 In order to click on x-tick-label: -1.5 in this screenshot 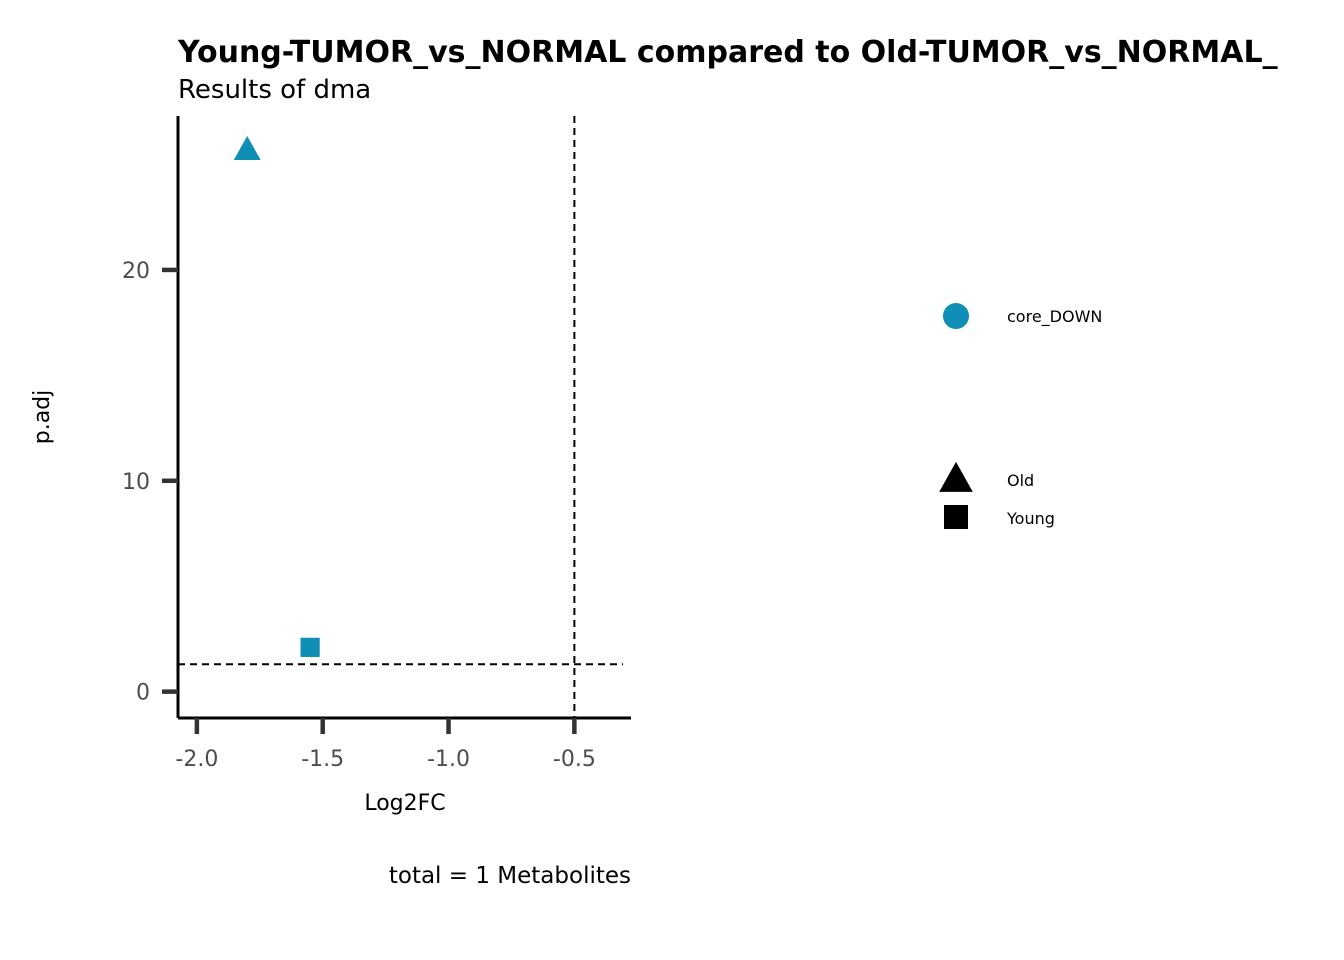, I will do `click(322, 759)`.